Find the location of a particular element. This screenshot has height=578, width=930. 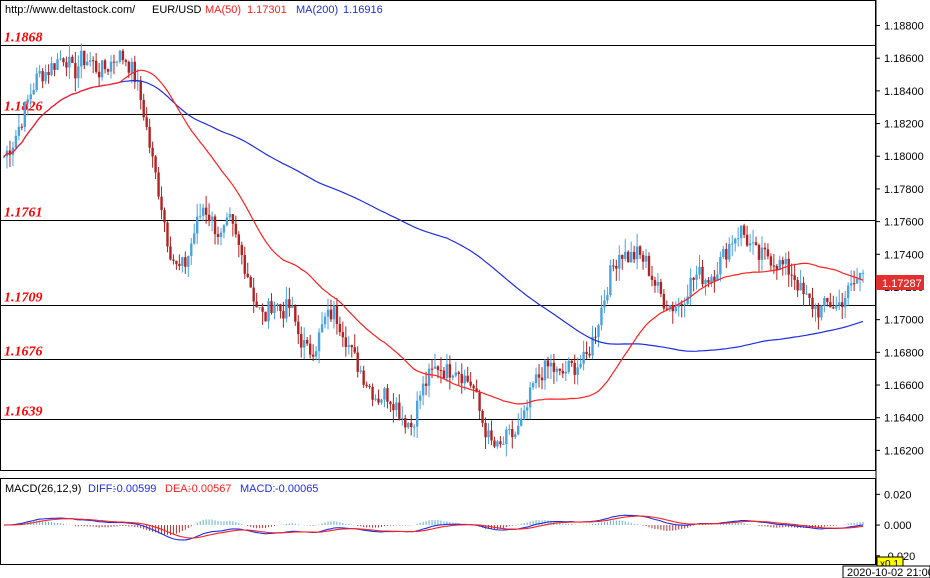

macd-diff-value: -0.00599 is located at coordinates (134, 489).